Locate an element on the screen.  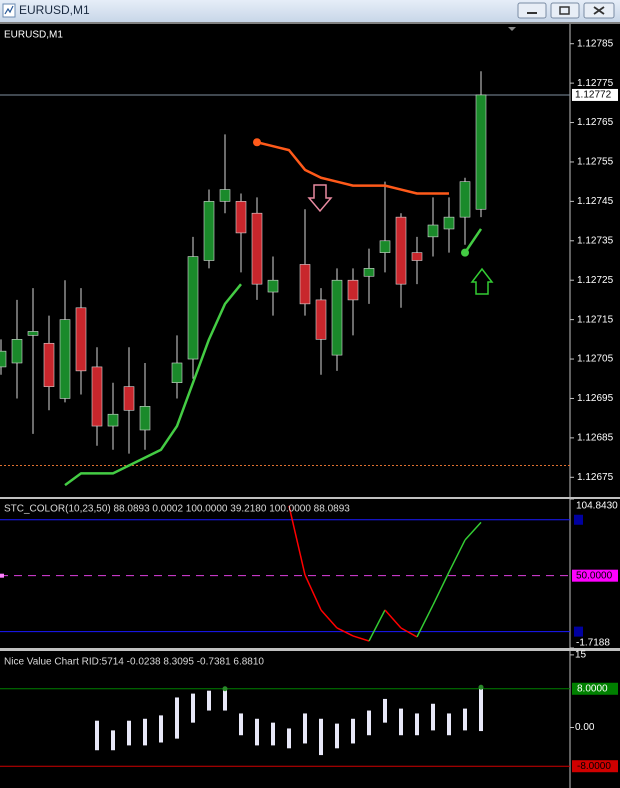
price-label: 1.12735 is located at coordinates (595, 240).